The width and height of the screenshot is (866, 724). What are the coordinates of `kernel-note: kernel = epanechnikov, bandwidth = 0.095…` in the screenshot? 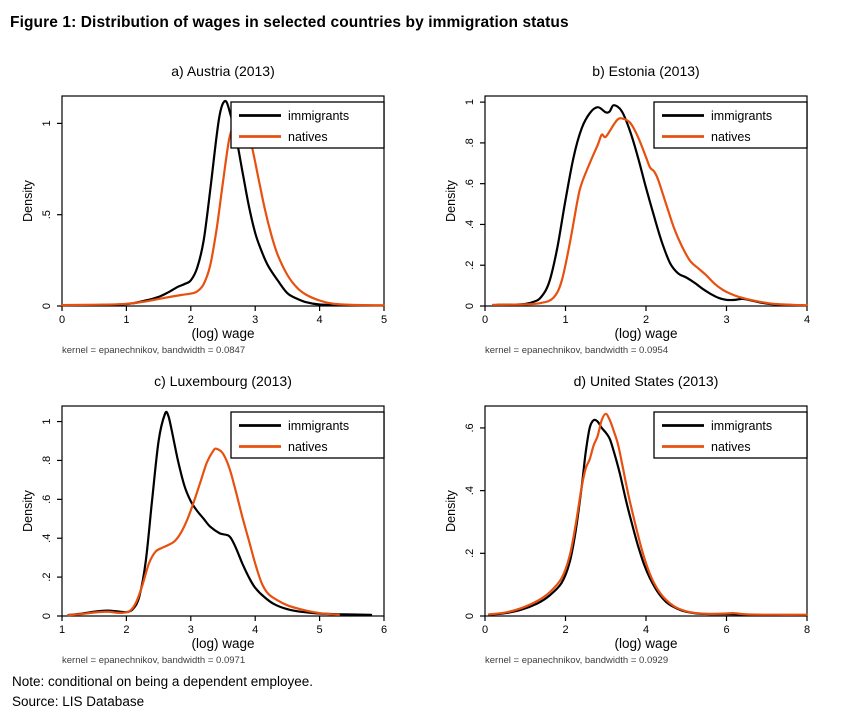 It's located at (576, 350).